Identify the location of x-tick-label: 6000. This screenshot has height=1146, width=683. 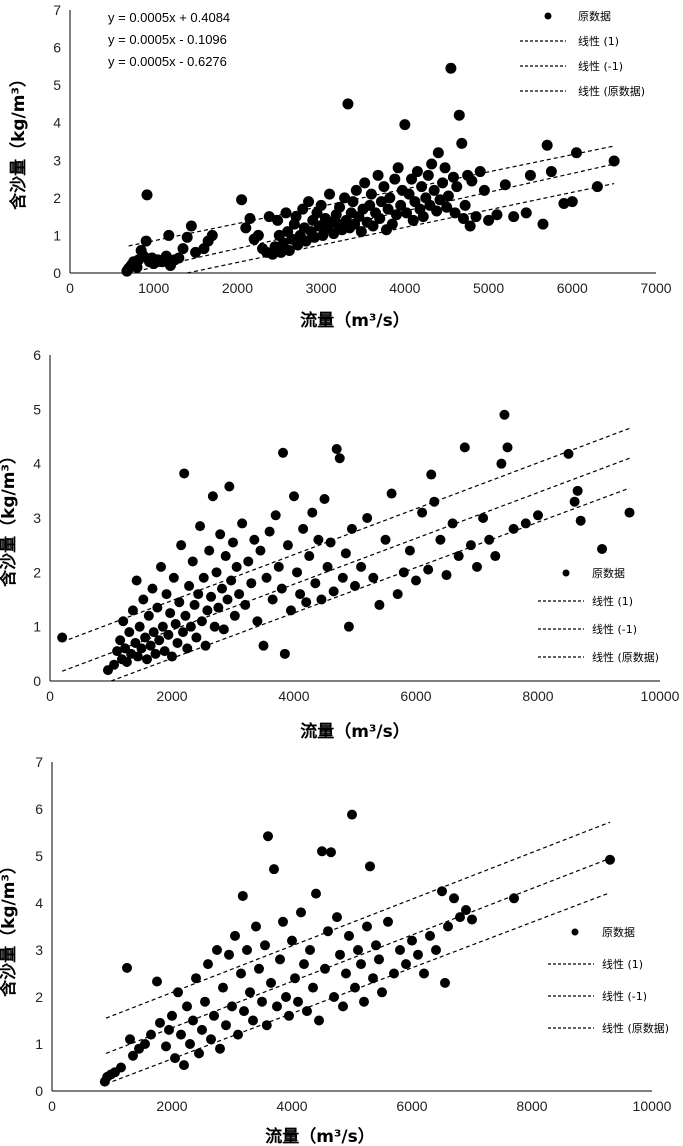
(415, 696).